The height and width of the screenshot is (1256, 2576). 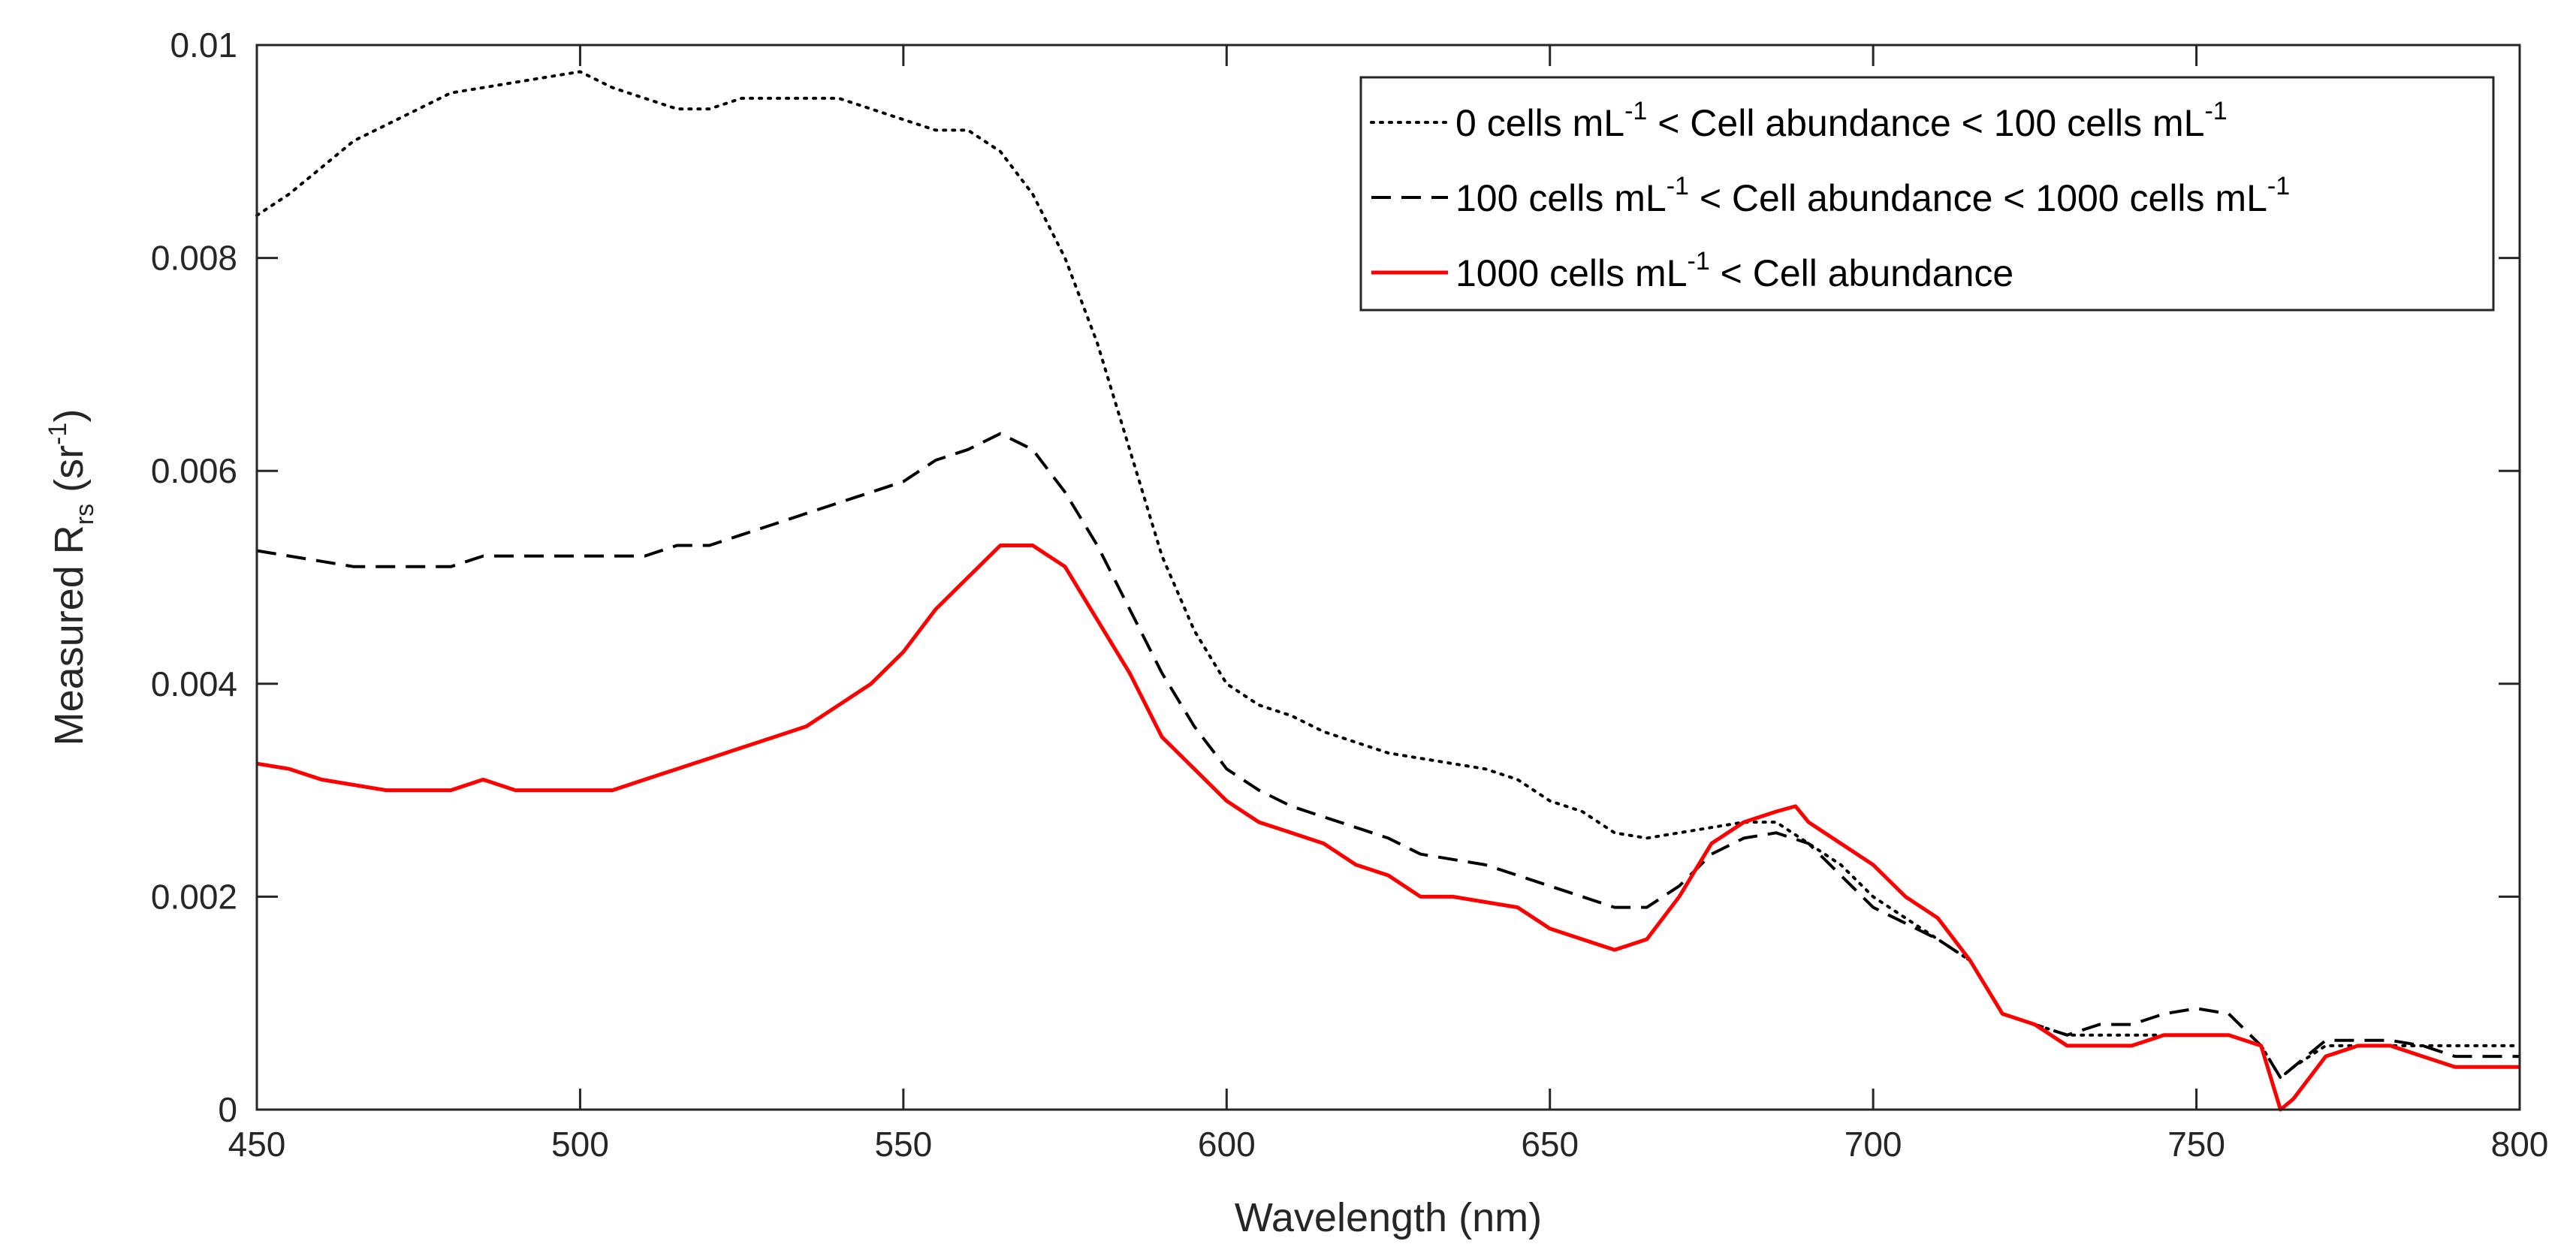 I want to click on x-tick-label: 650, so click(x=1550, y=1145).